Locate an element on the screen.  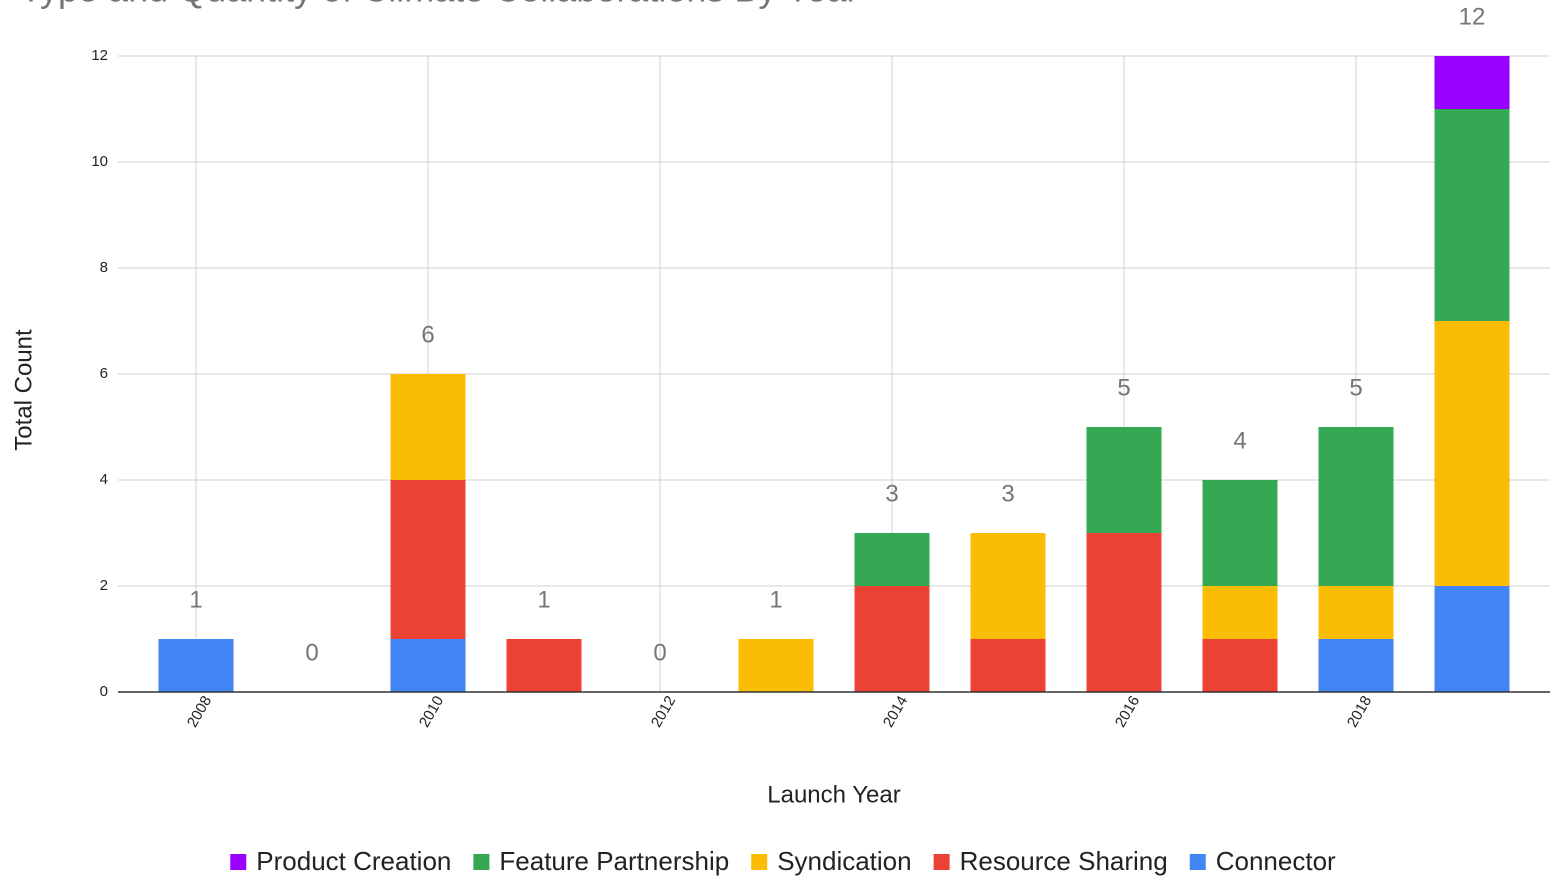
x-tick-label: 2014 is located at coordinates (895, 711).